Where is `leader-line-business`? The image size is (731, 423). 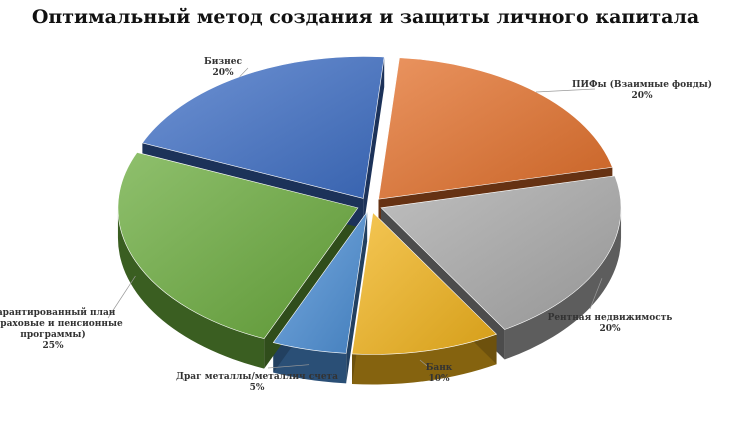 leader-line-business is located at coordinates (244, 72).